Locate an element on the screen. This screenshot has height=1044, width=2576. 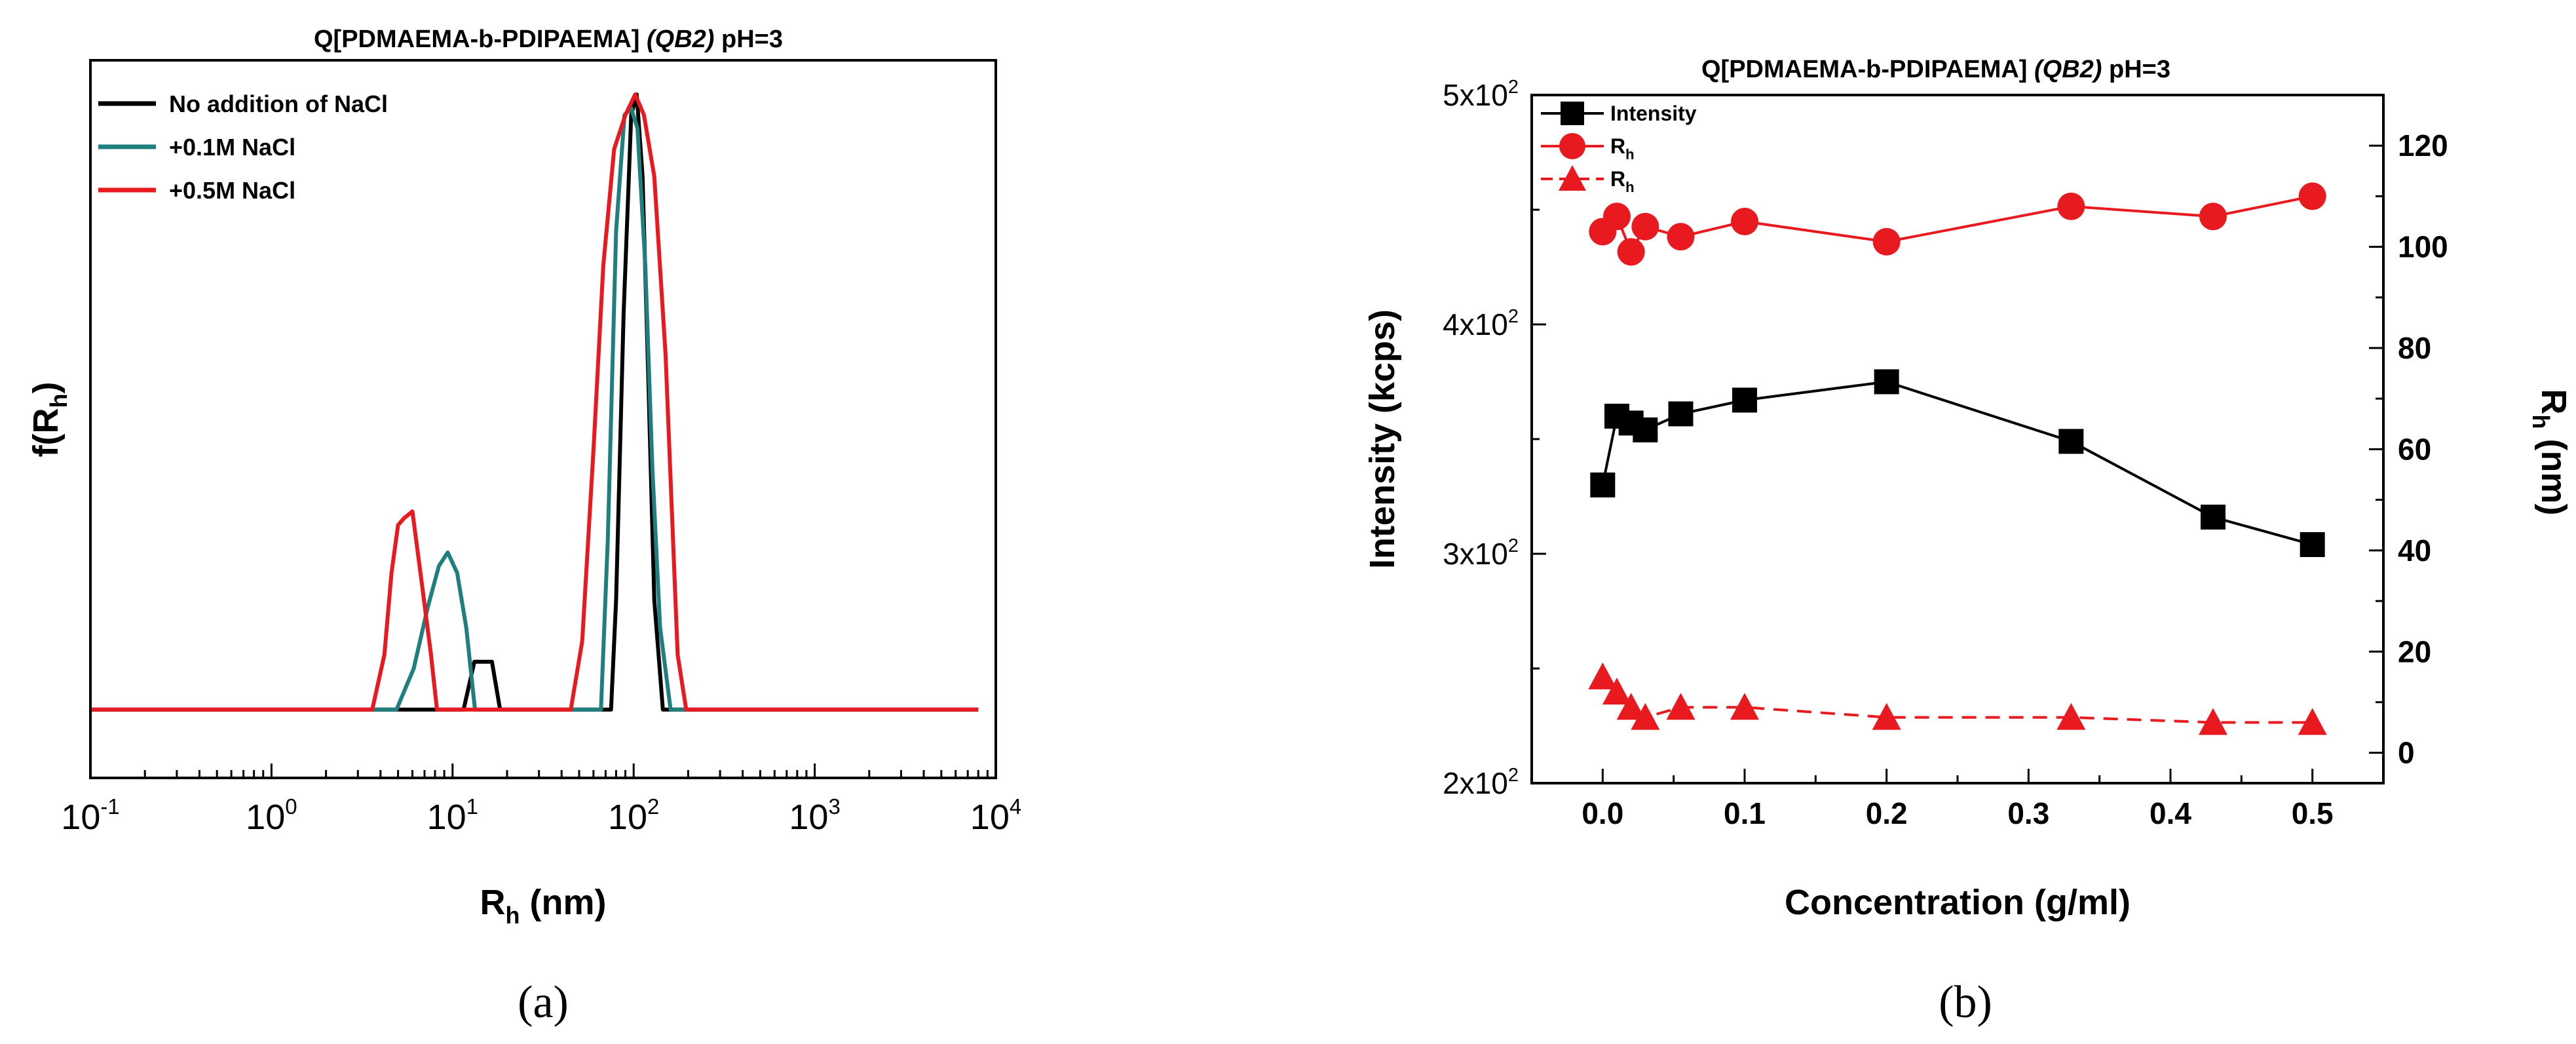
panel-b-label: (b) is located at coordinates (1965, 1002).